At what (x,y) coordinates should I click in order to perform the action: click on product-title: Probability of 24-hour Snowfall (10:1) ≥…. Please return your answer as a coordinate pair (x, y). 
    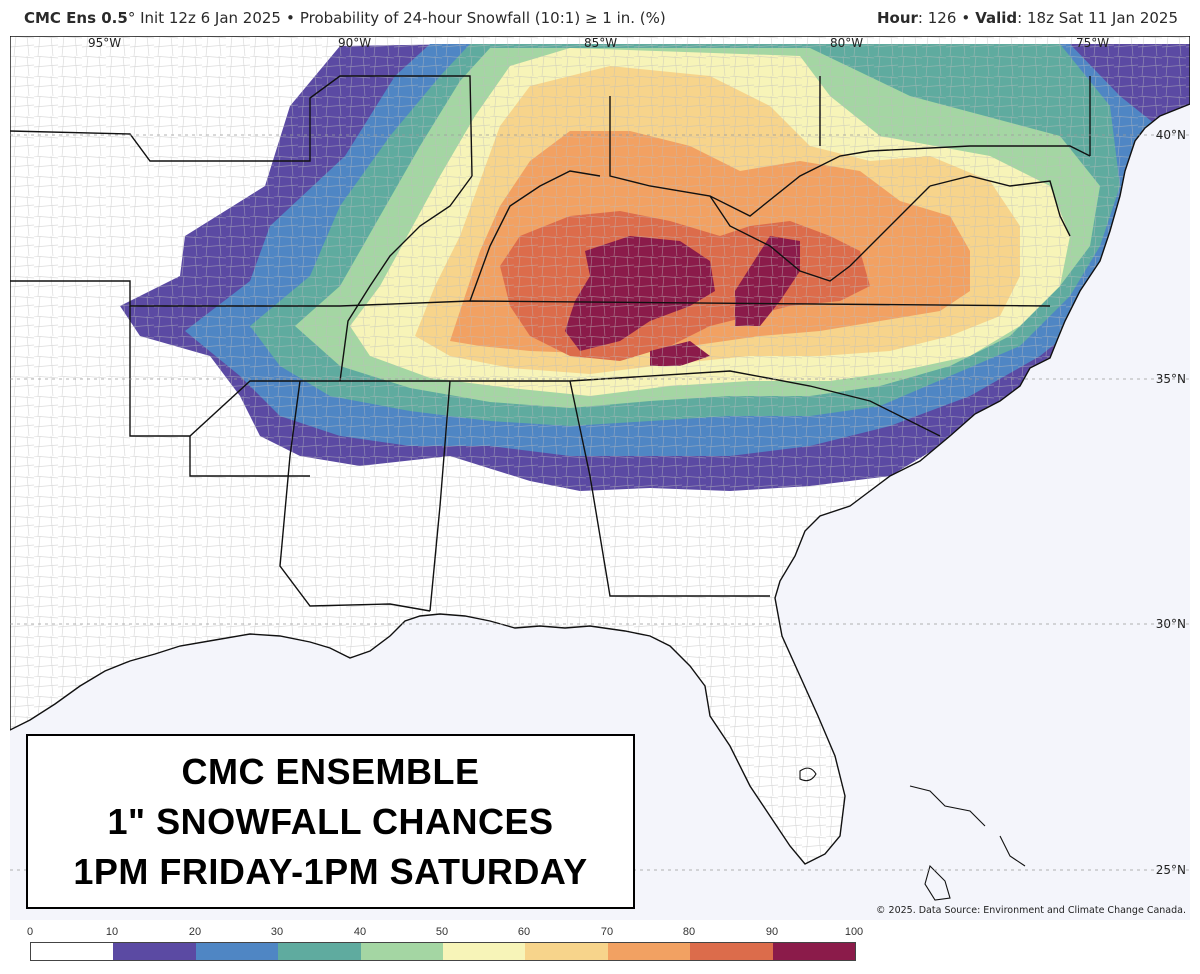
    Looking at the image, I should click on (482, 18).